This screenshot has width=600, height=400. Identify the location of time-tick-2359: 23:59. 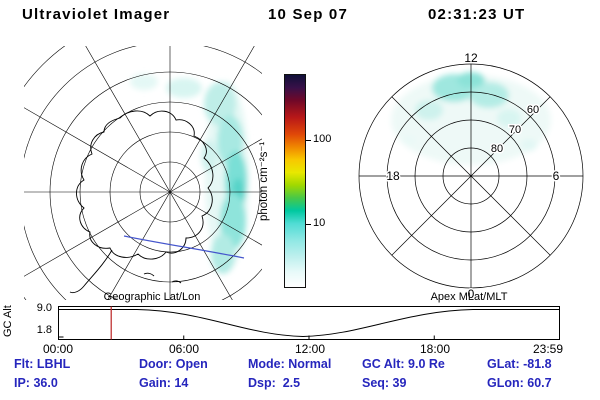
(548, 349).